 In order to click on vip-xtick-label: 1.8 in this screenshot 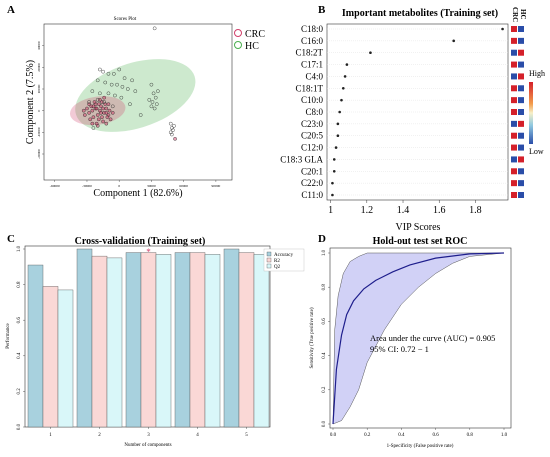, I will do `click(475, 210)`.